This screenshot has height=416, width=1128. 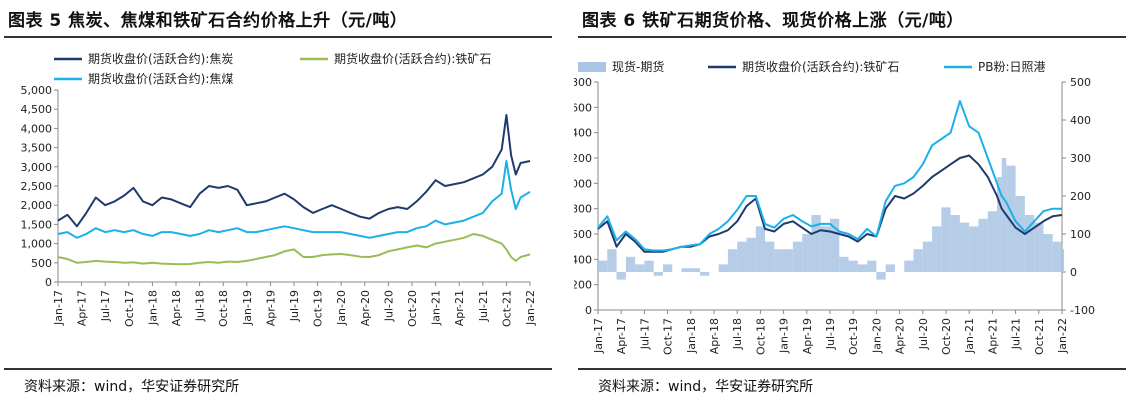 What do you see at coordinates (830, 334) in the screenshot?
I see `x-tick-label: Jul-19` at bounding box center [830, 334].